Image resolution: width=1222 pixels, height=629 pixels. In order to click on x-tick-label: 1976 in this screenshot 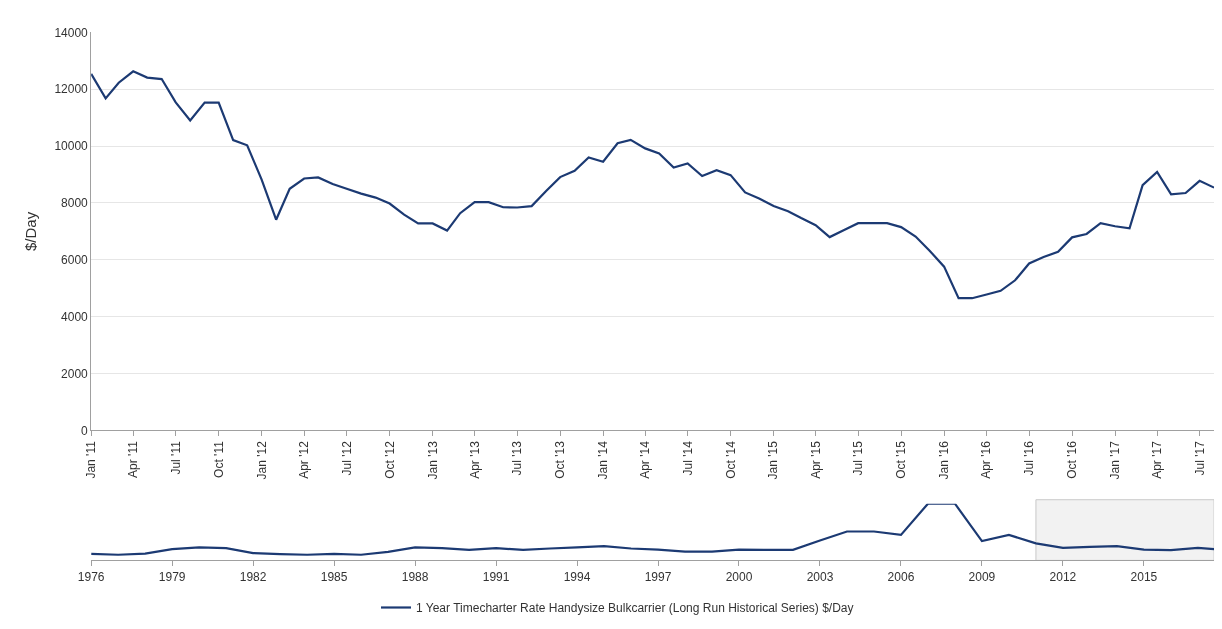, I will do `click(91, 576)`.